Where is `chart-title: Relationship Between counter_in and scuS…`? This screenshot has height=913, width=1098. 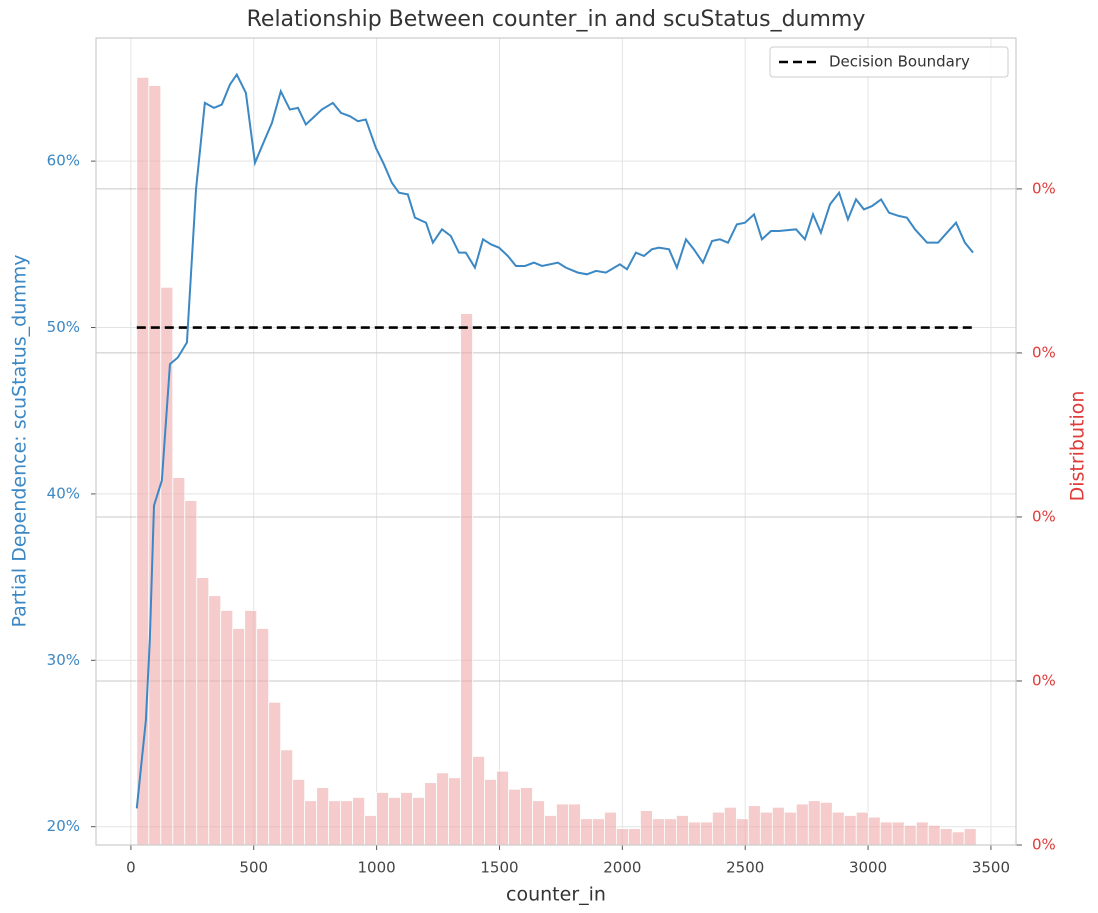
chart-title: Relationship Between counter_in and scuS… is located at coordinates (556, 19).